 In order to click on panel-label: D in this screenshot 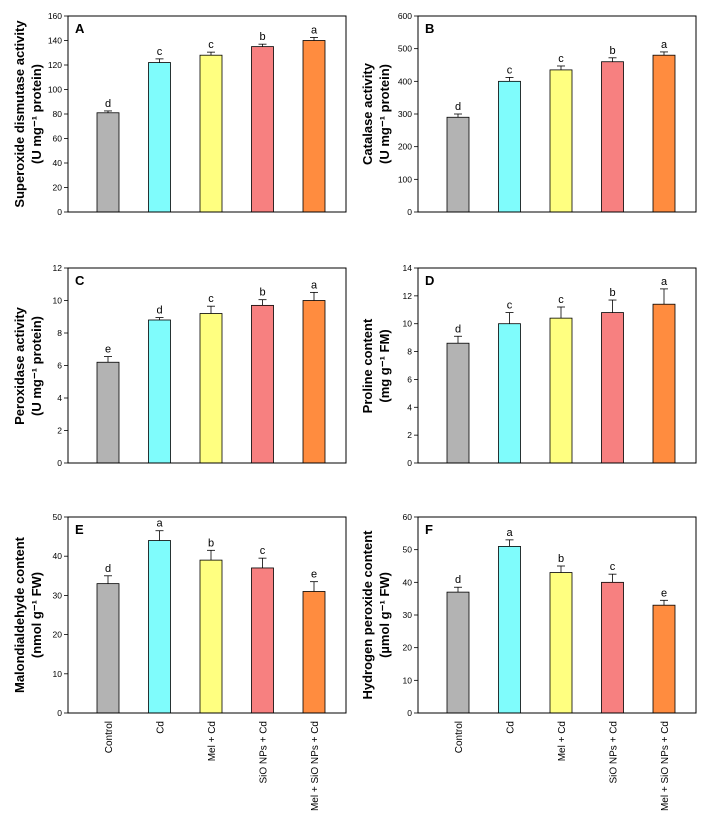, I will do `click(429, 280)`.